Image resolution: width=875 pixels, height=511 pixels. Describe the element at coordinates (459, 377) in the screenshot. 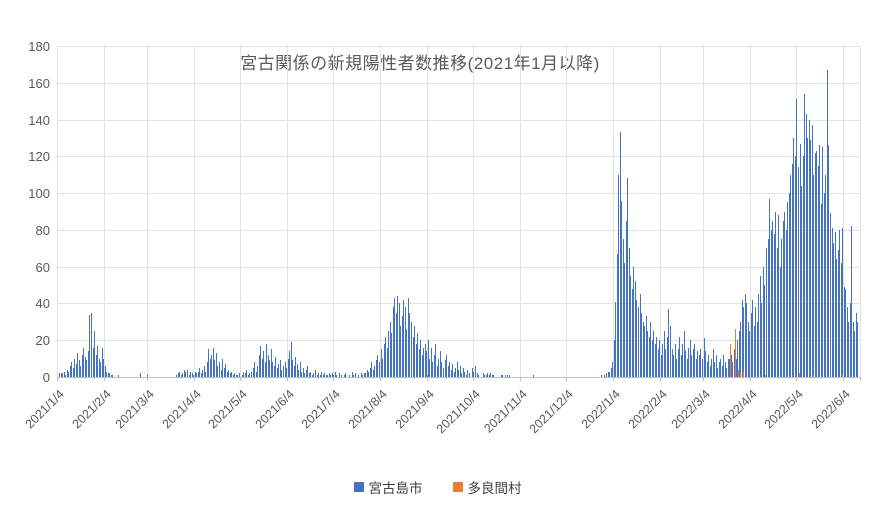

I see `x-axis-line` at that location.